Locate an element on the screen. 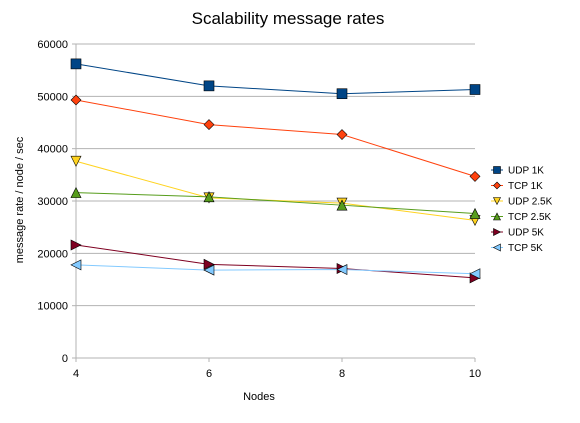  y-tick-label: 30000 is located at coordinates (52, 202).